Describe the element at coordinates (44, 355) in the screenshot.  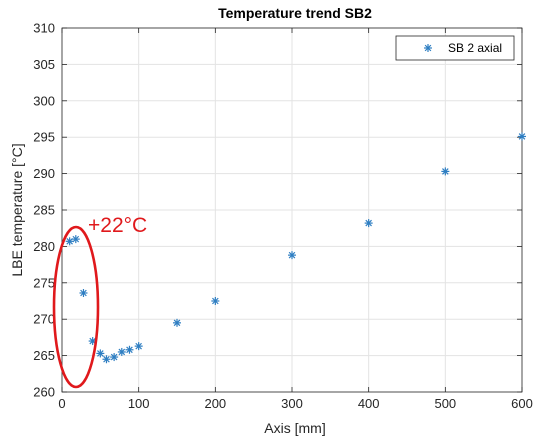
I see `y-tick-label: 265` at that location.